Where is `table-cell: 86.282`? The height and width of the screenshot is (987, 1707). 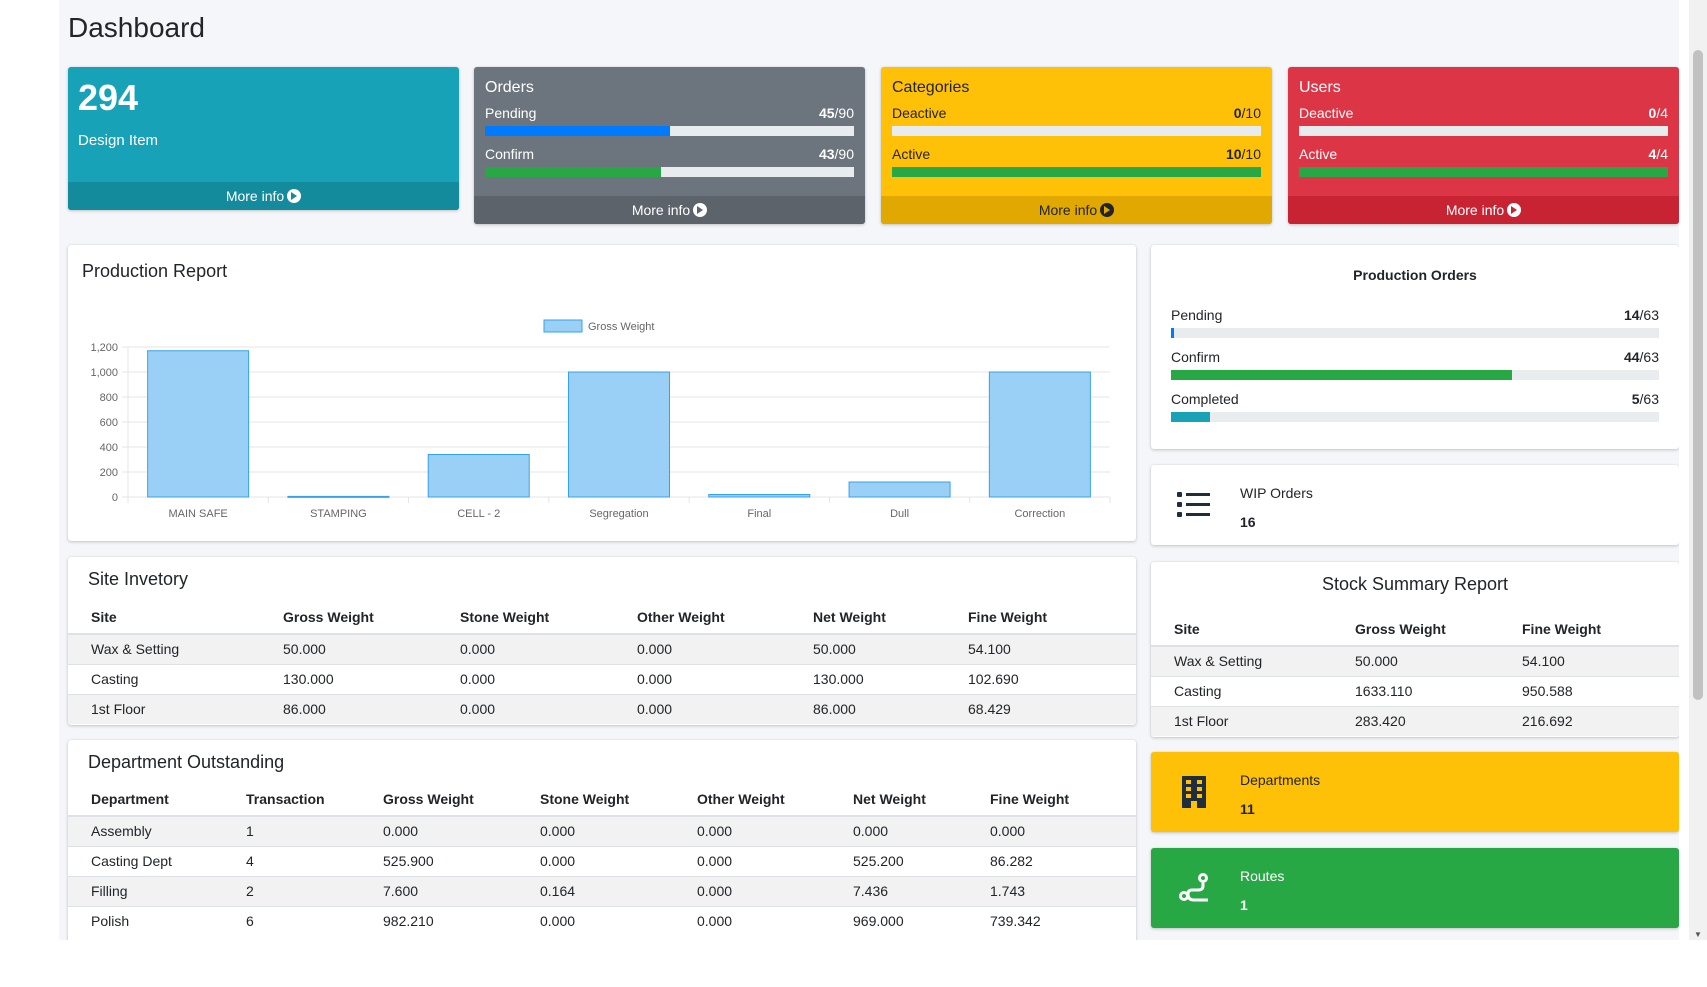
table-cell: 86.282 is located at coordinates (1051, 860).